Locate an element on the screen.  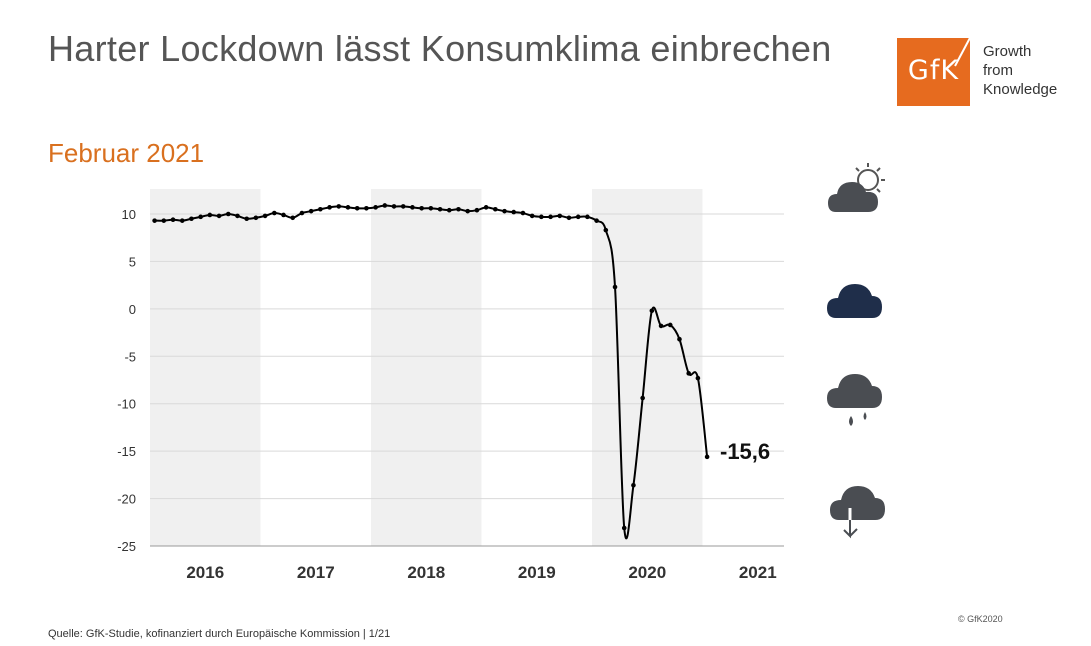
logo-text: GfK is located at coordinates (933, 70).